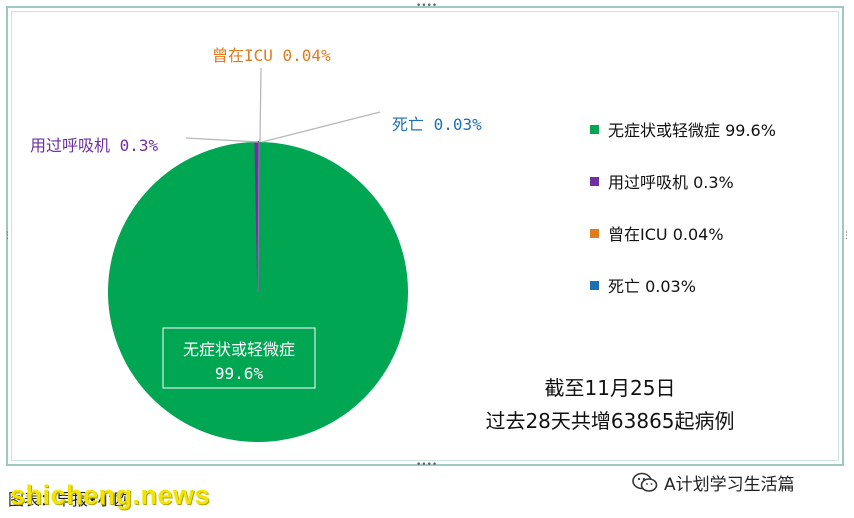  I want to click on data-label-asymptomatic-value: 99.6%, so click(239, 373).